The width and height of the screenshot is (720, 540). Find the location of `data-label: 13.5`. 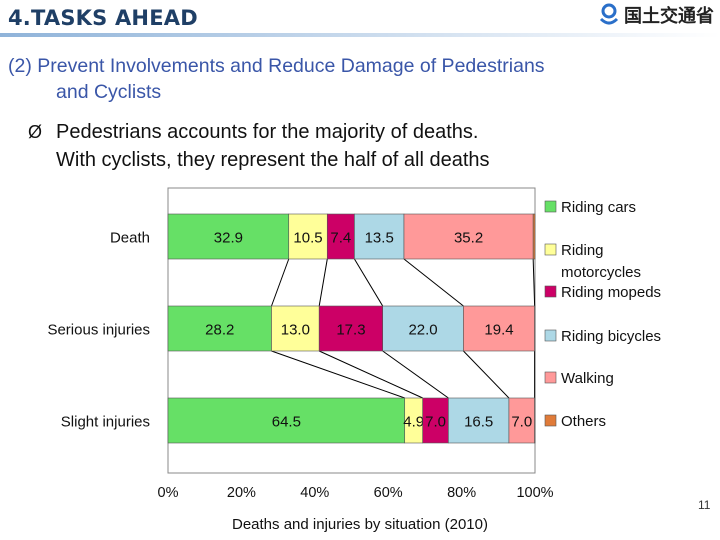

data-label: 13.5 is located at coordinates (379, 238).